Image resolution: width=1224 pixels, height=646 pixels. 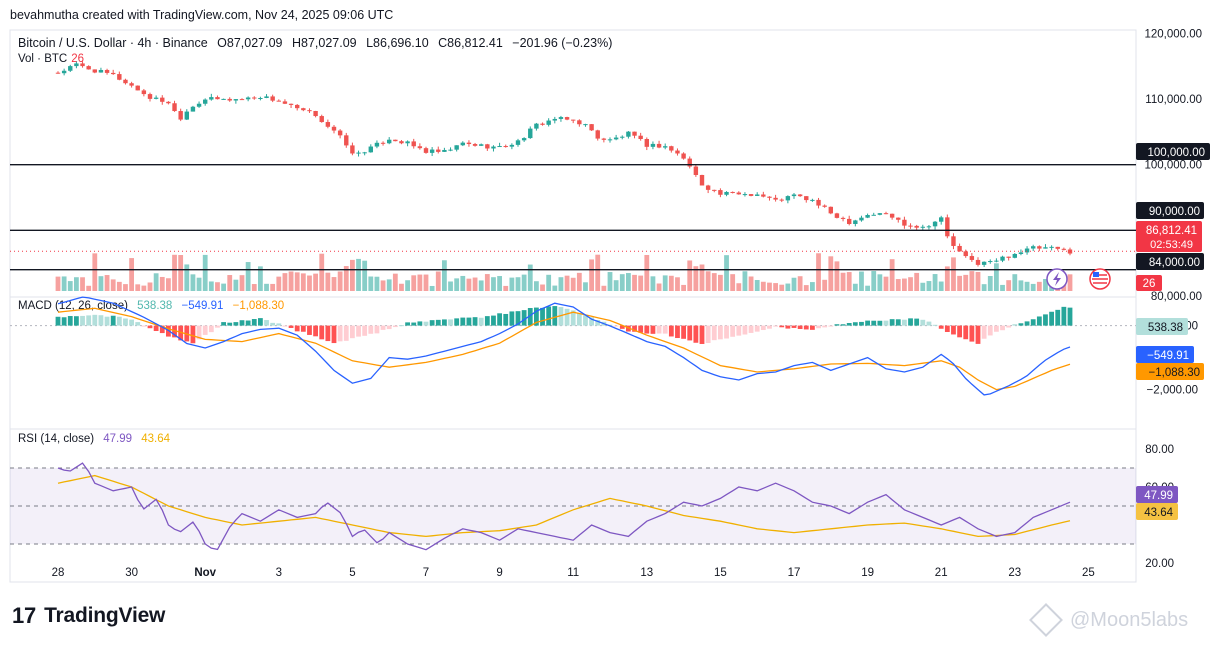 What do you see at coordinates (1057, 279) in the screenshot?
I see `lightning-bolt` at bounding box center [1057, 279].